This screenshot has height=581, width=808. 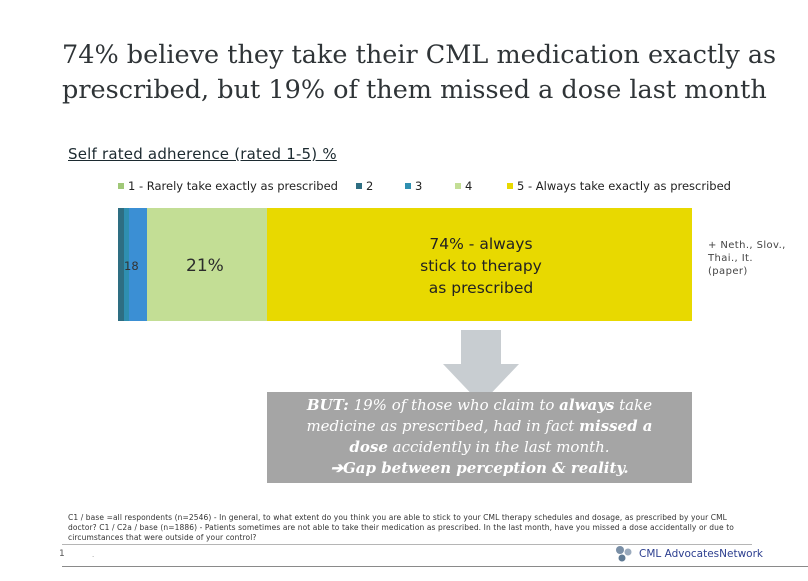 I want to click on network-logo-icon, so click(x=624, y=554).